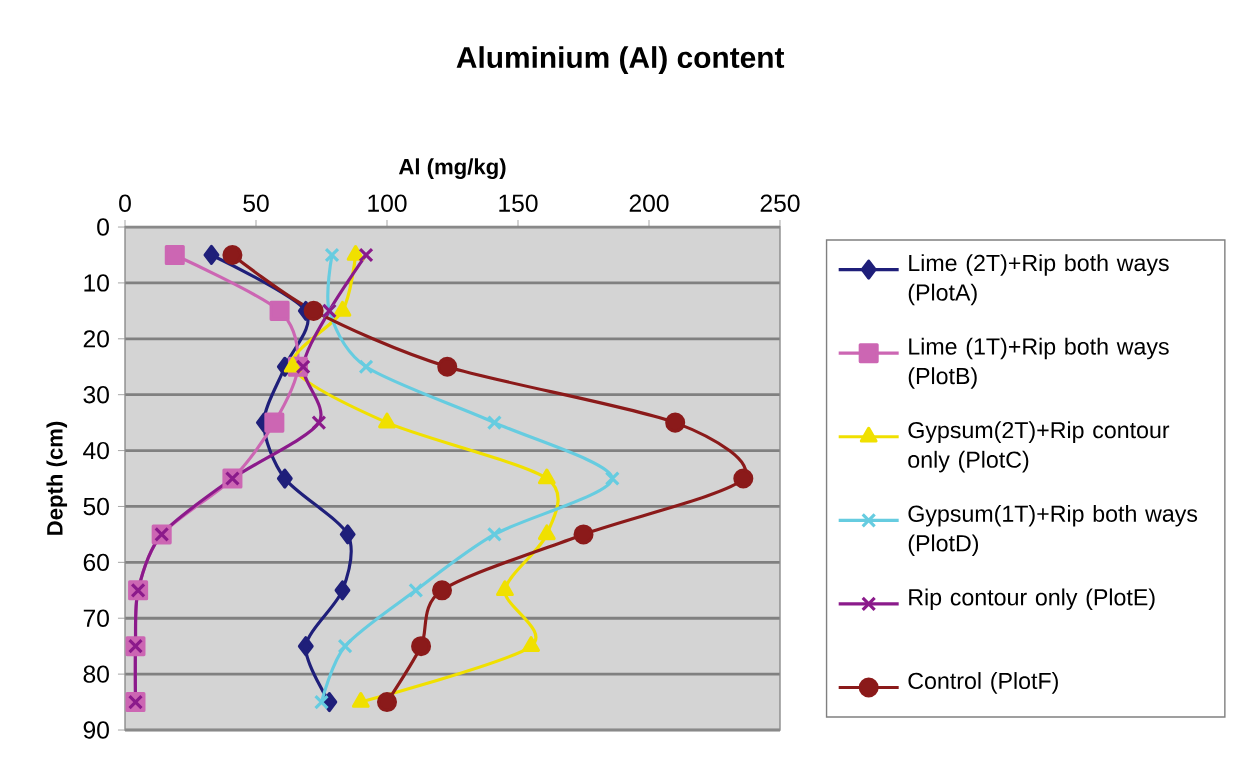  What do you see at coordinates (780, 203) in the screenshot?
I see `x-tick-label: 250` at bounding box center [780, 203].